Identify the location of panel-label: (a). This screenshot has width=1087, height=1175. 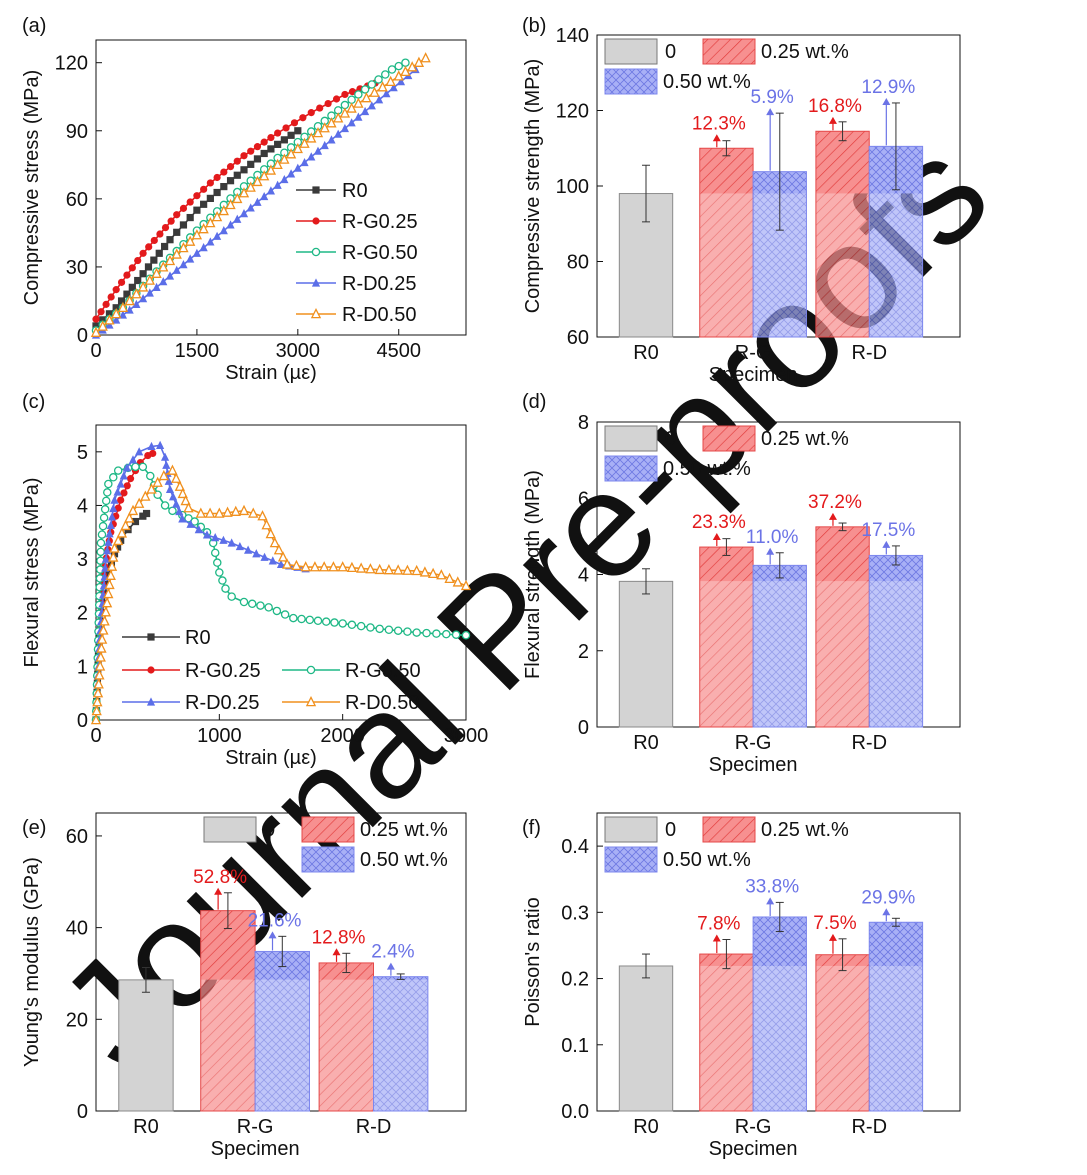
(34, 26).